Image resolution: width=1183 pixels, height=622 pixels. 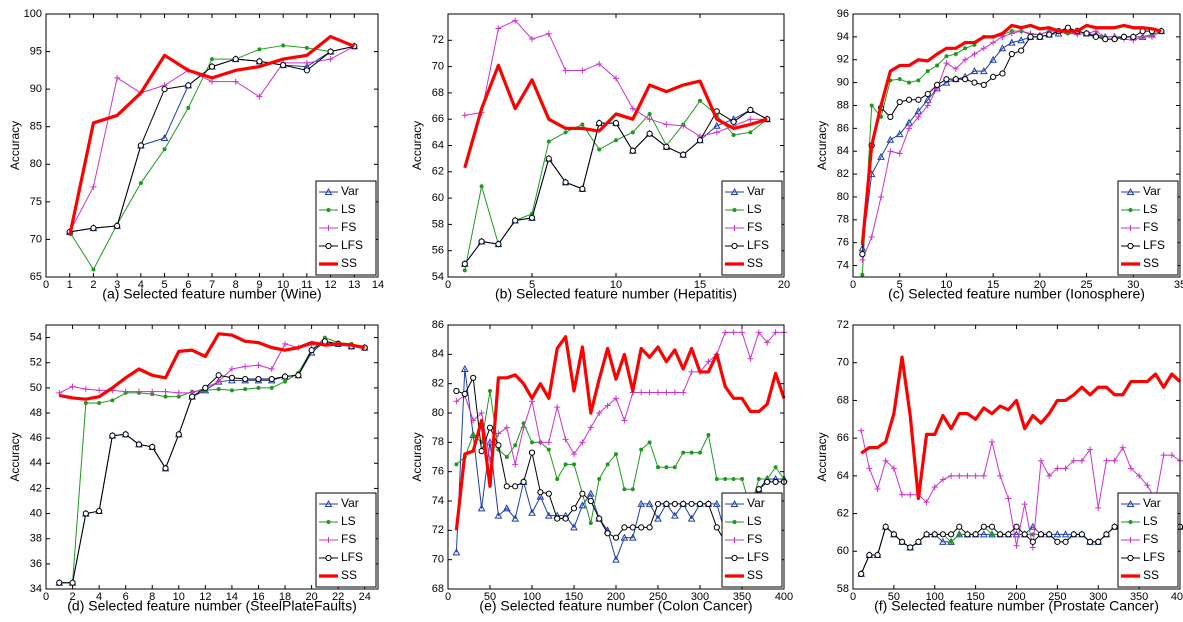 What do you see at coordinates (438, 442) in the screenshot?
I see `y-tick-label: 78` at bounding box center [438, 442].